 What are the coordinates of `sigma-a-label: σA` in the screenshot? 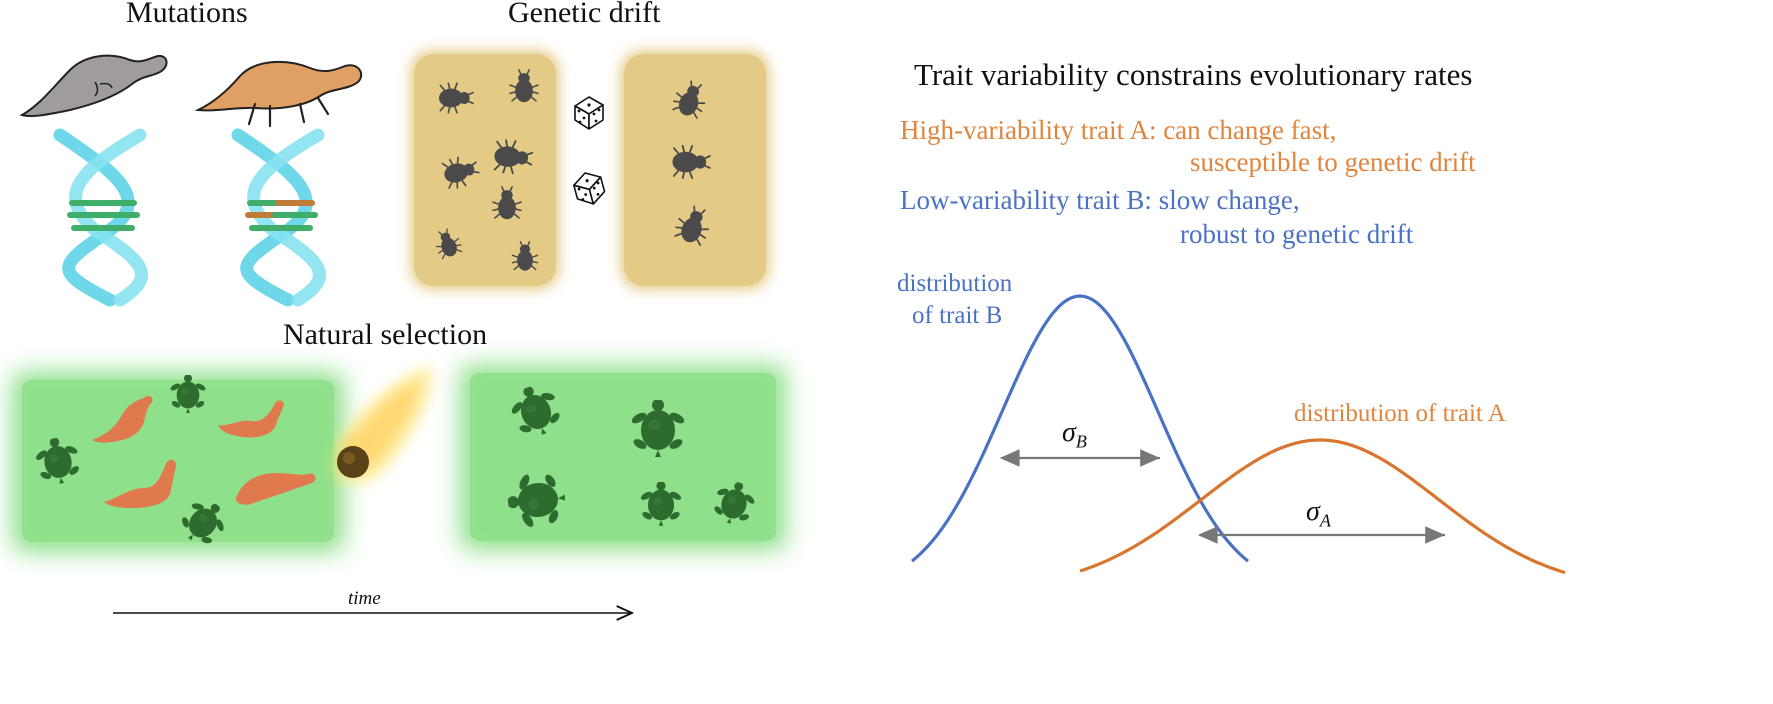 It's located at (1318, 514).